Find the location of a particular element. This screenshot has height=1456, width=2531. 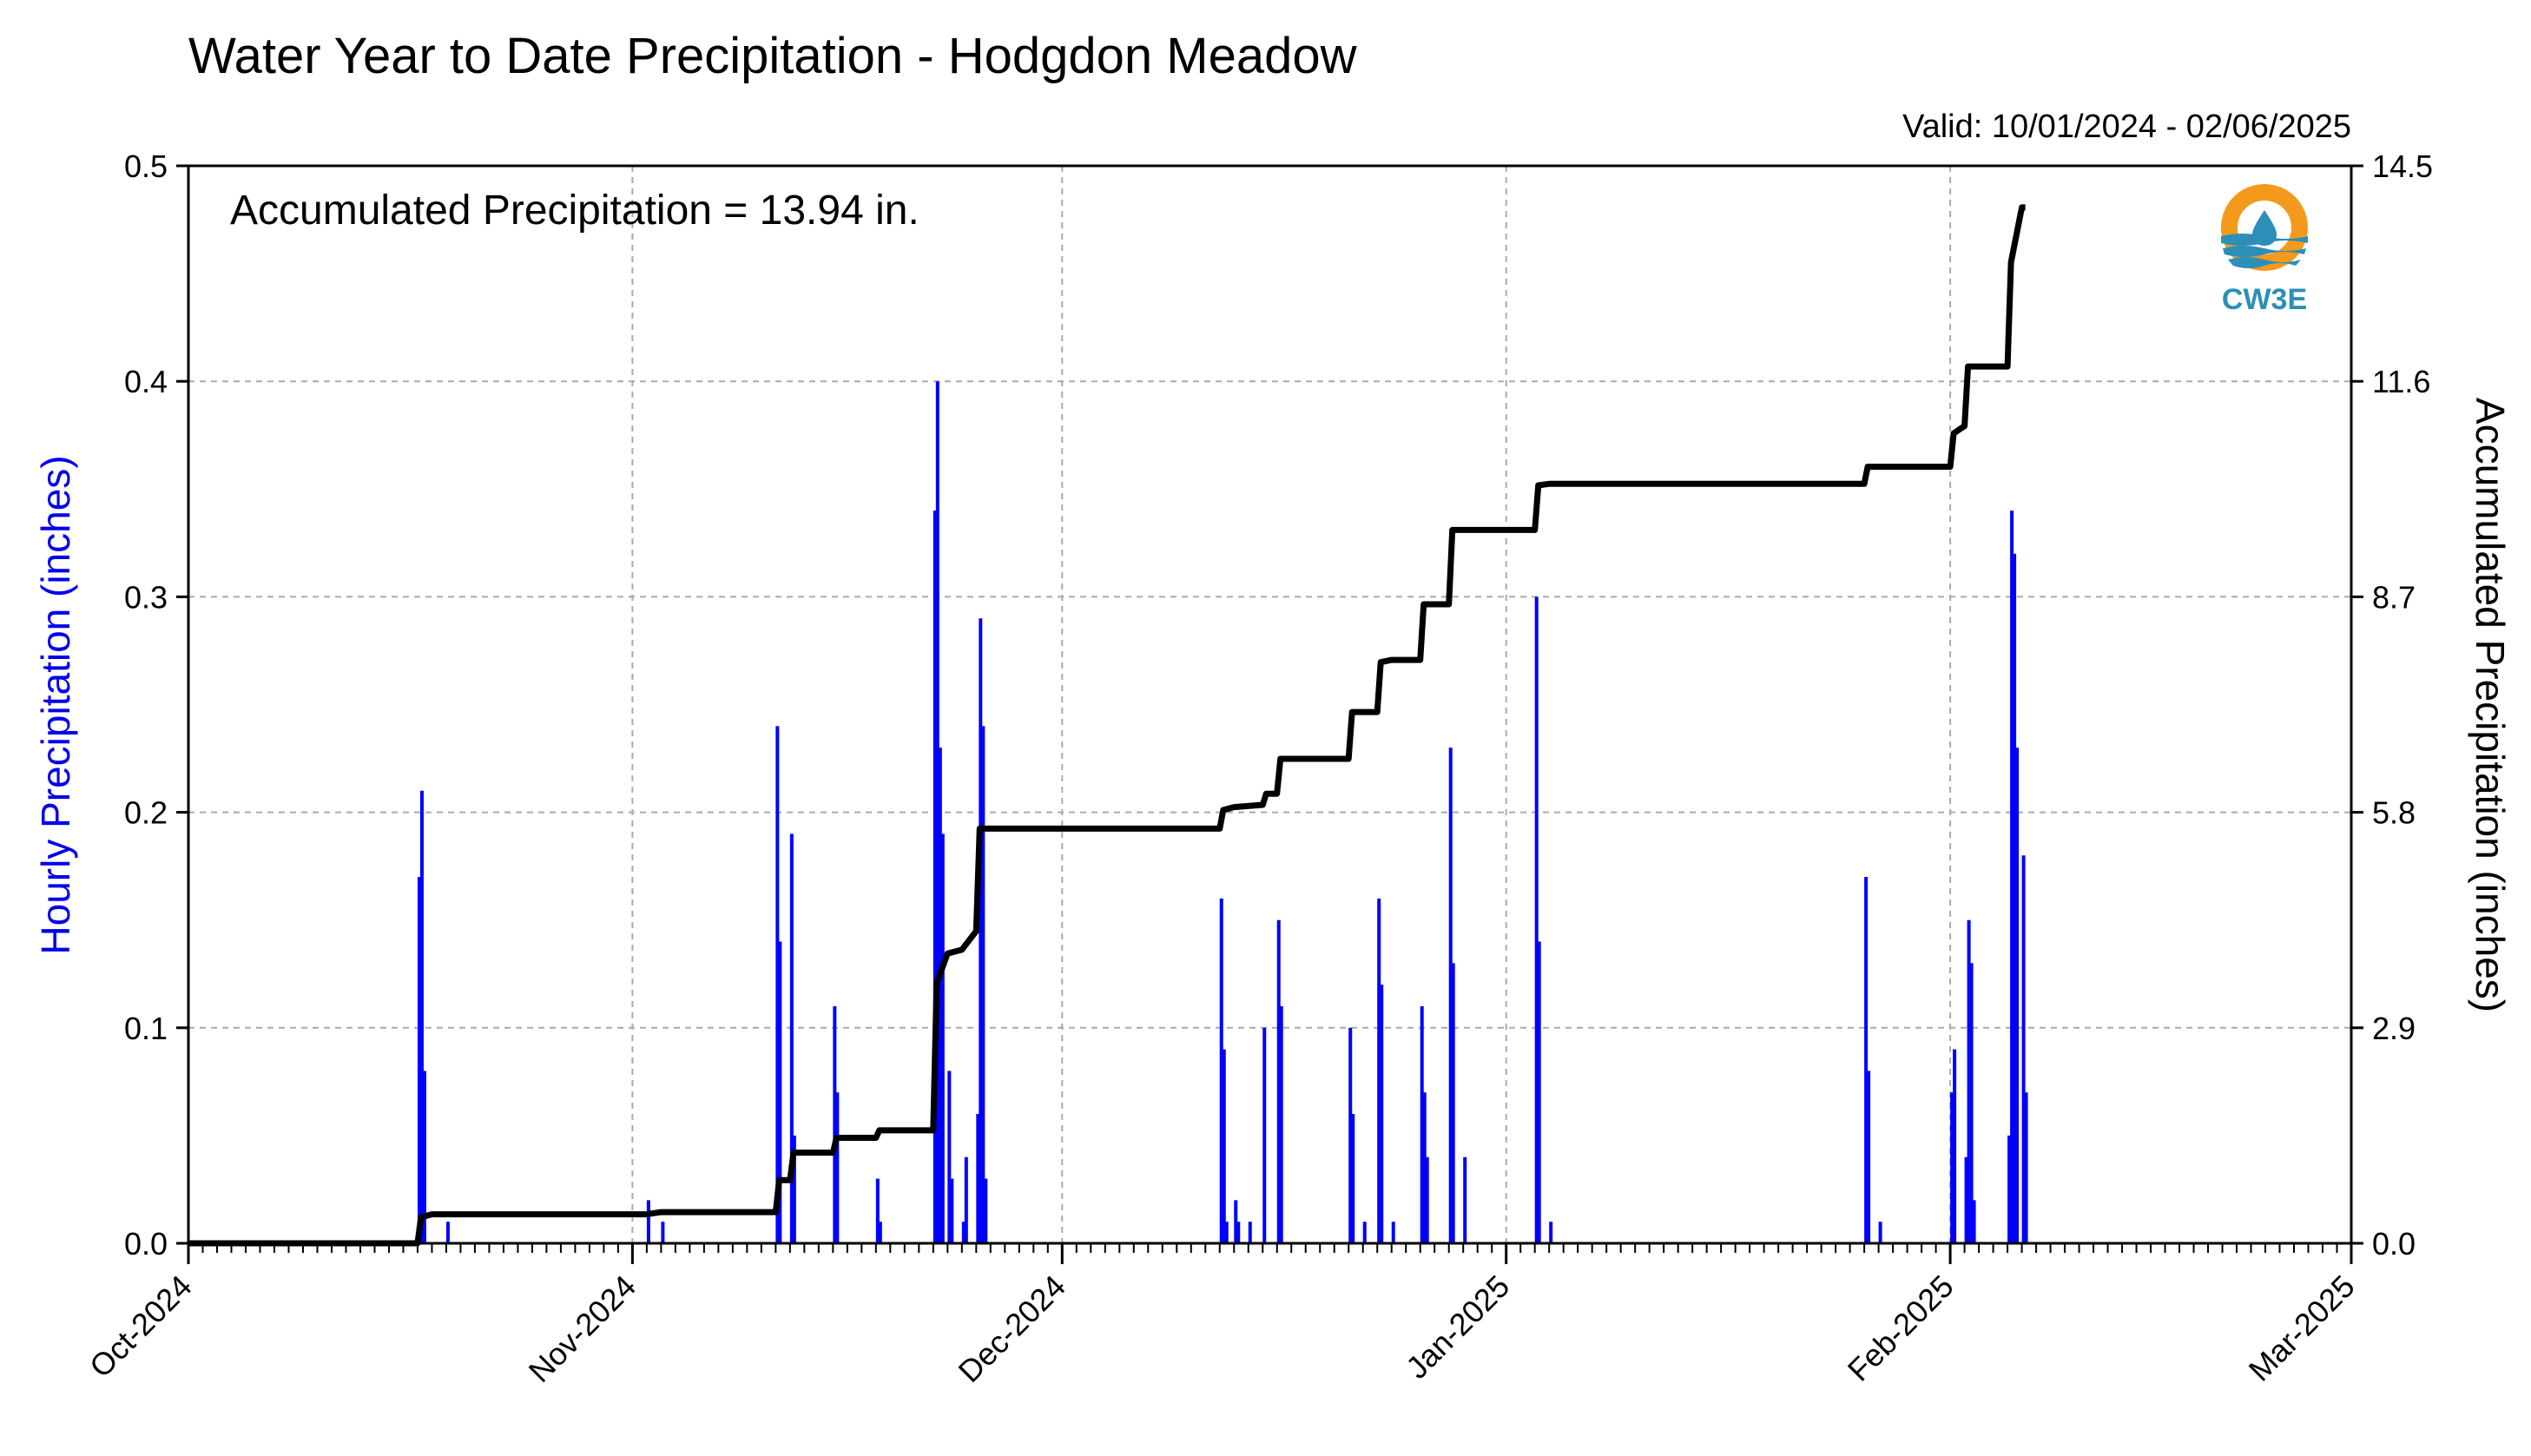

right-axis: 0.0 2.9 5.8 8.7 11.6 14.5 is located at coordinates (2392, 705).